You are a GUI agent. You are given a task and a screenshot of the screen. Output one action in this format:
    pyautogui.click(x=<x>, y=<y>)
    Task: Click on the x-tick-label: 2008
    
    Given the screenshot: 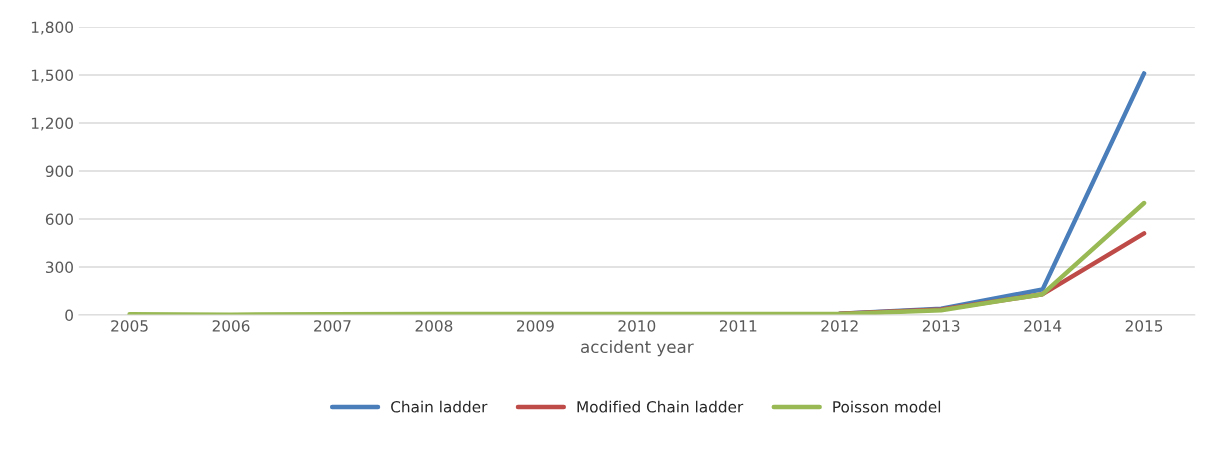 What is the action you would take?
    pyautogui.click(x=434, y=326)
    